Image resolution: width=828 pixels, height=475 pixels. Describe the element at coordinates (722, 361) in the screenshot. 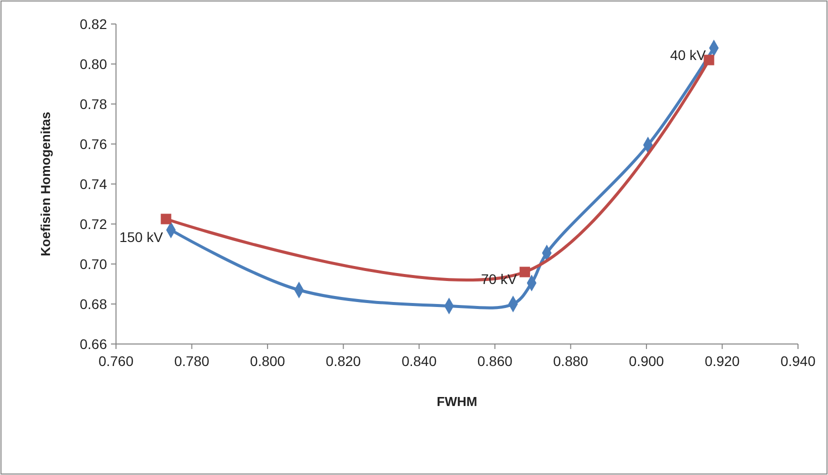

I see `x-tick-label: 0.920` at that location.